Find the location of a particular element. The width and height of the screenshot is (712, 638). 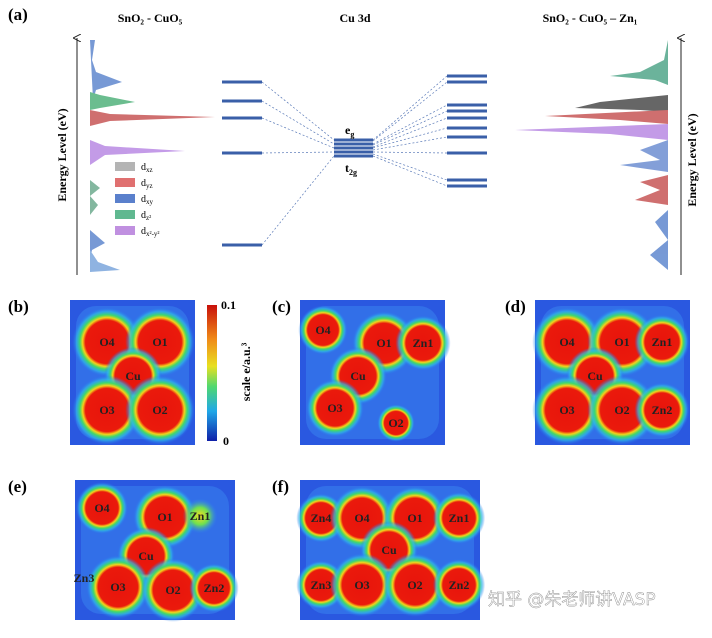

panel-label: (c) is located at coordinates (281, 306).